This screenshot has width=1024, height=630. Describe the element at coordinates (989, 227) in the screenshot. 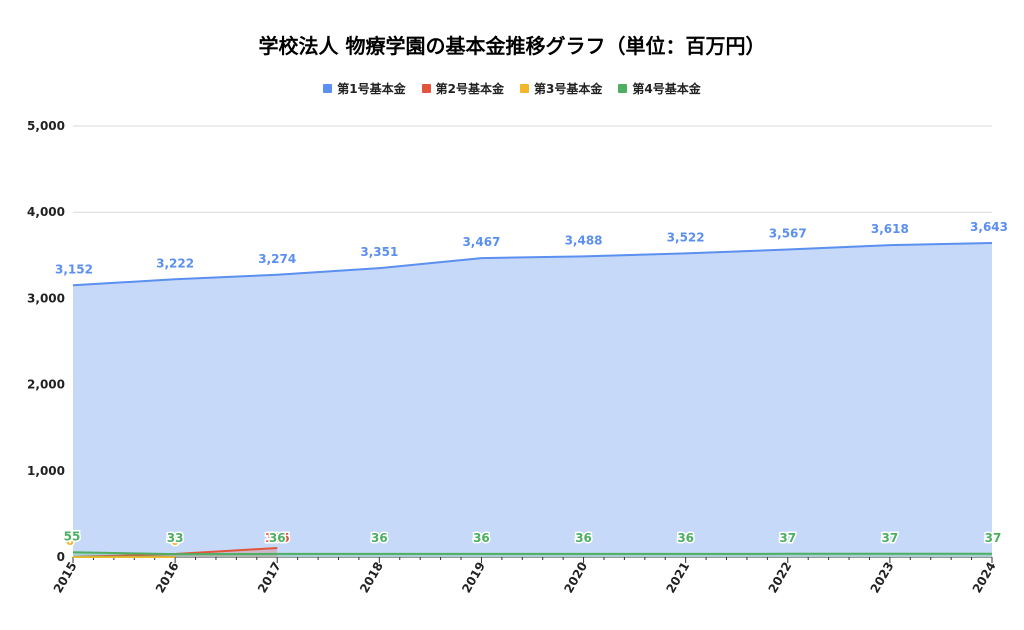

I see `data-label: 3,643` at that location.